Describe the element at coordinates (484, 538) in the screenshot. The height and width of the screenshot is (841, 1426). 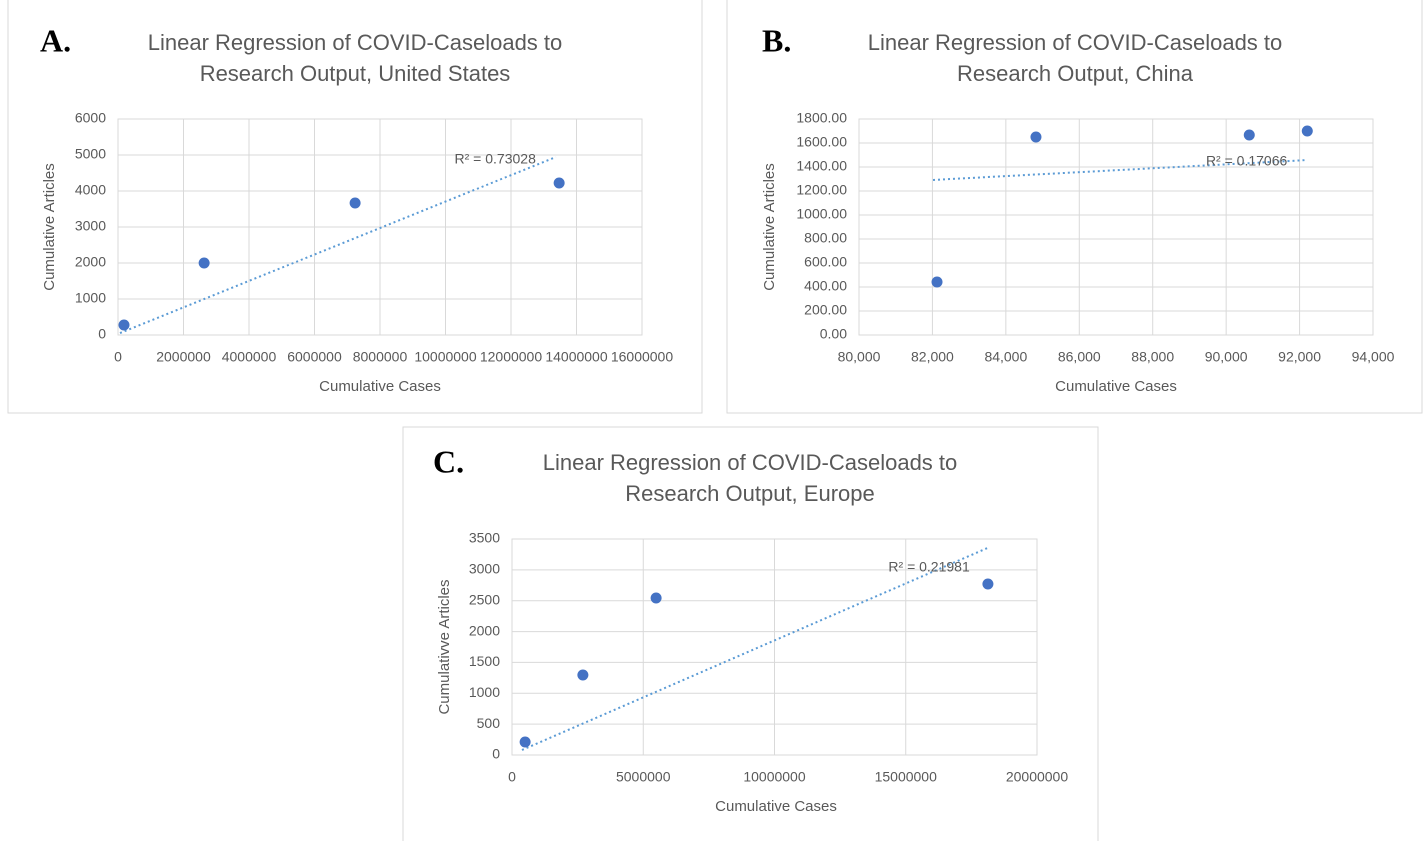
I see `y-tick-label: 3500` at that location.